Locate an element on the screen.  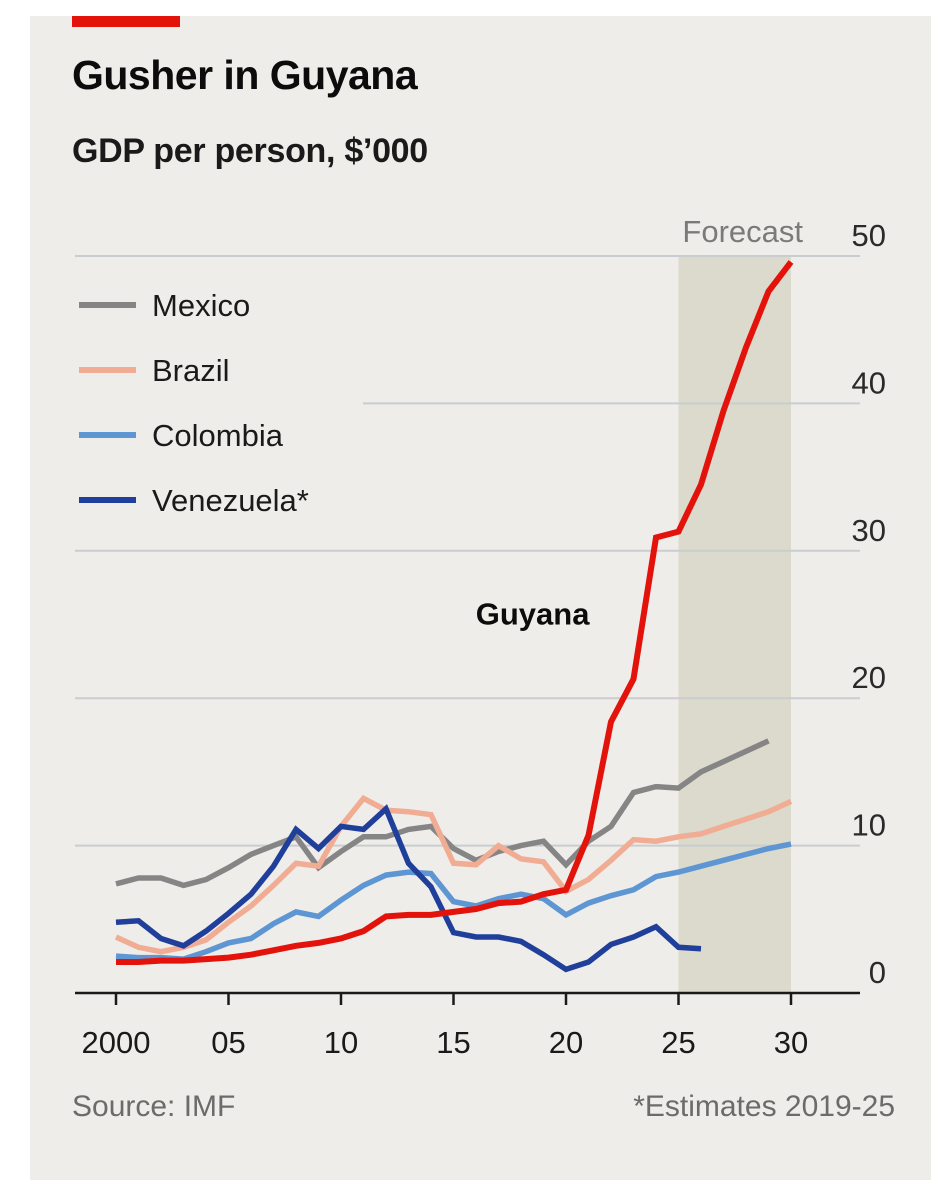
chart-subtitle: GDP per person, $’000 is located at coordinates (250, 151).